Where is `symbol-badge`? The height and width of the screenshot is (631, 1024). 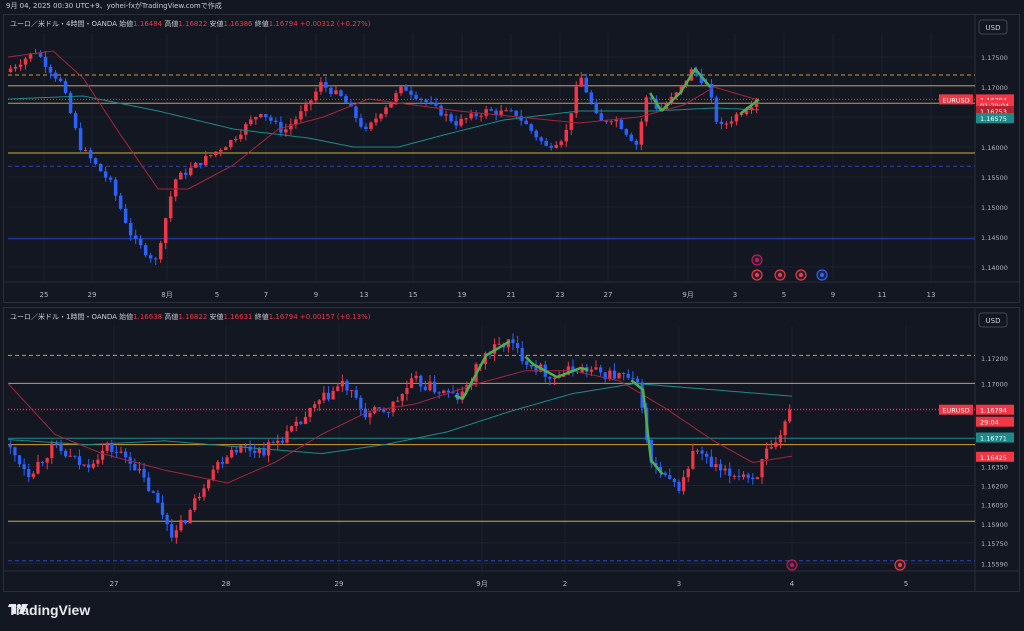 symbol-badge is located at coordinates (956, 409).